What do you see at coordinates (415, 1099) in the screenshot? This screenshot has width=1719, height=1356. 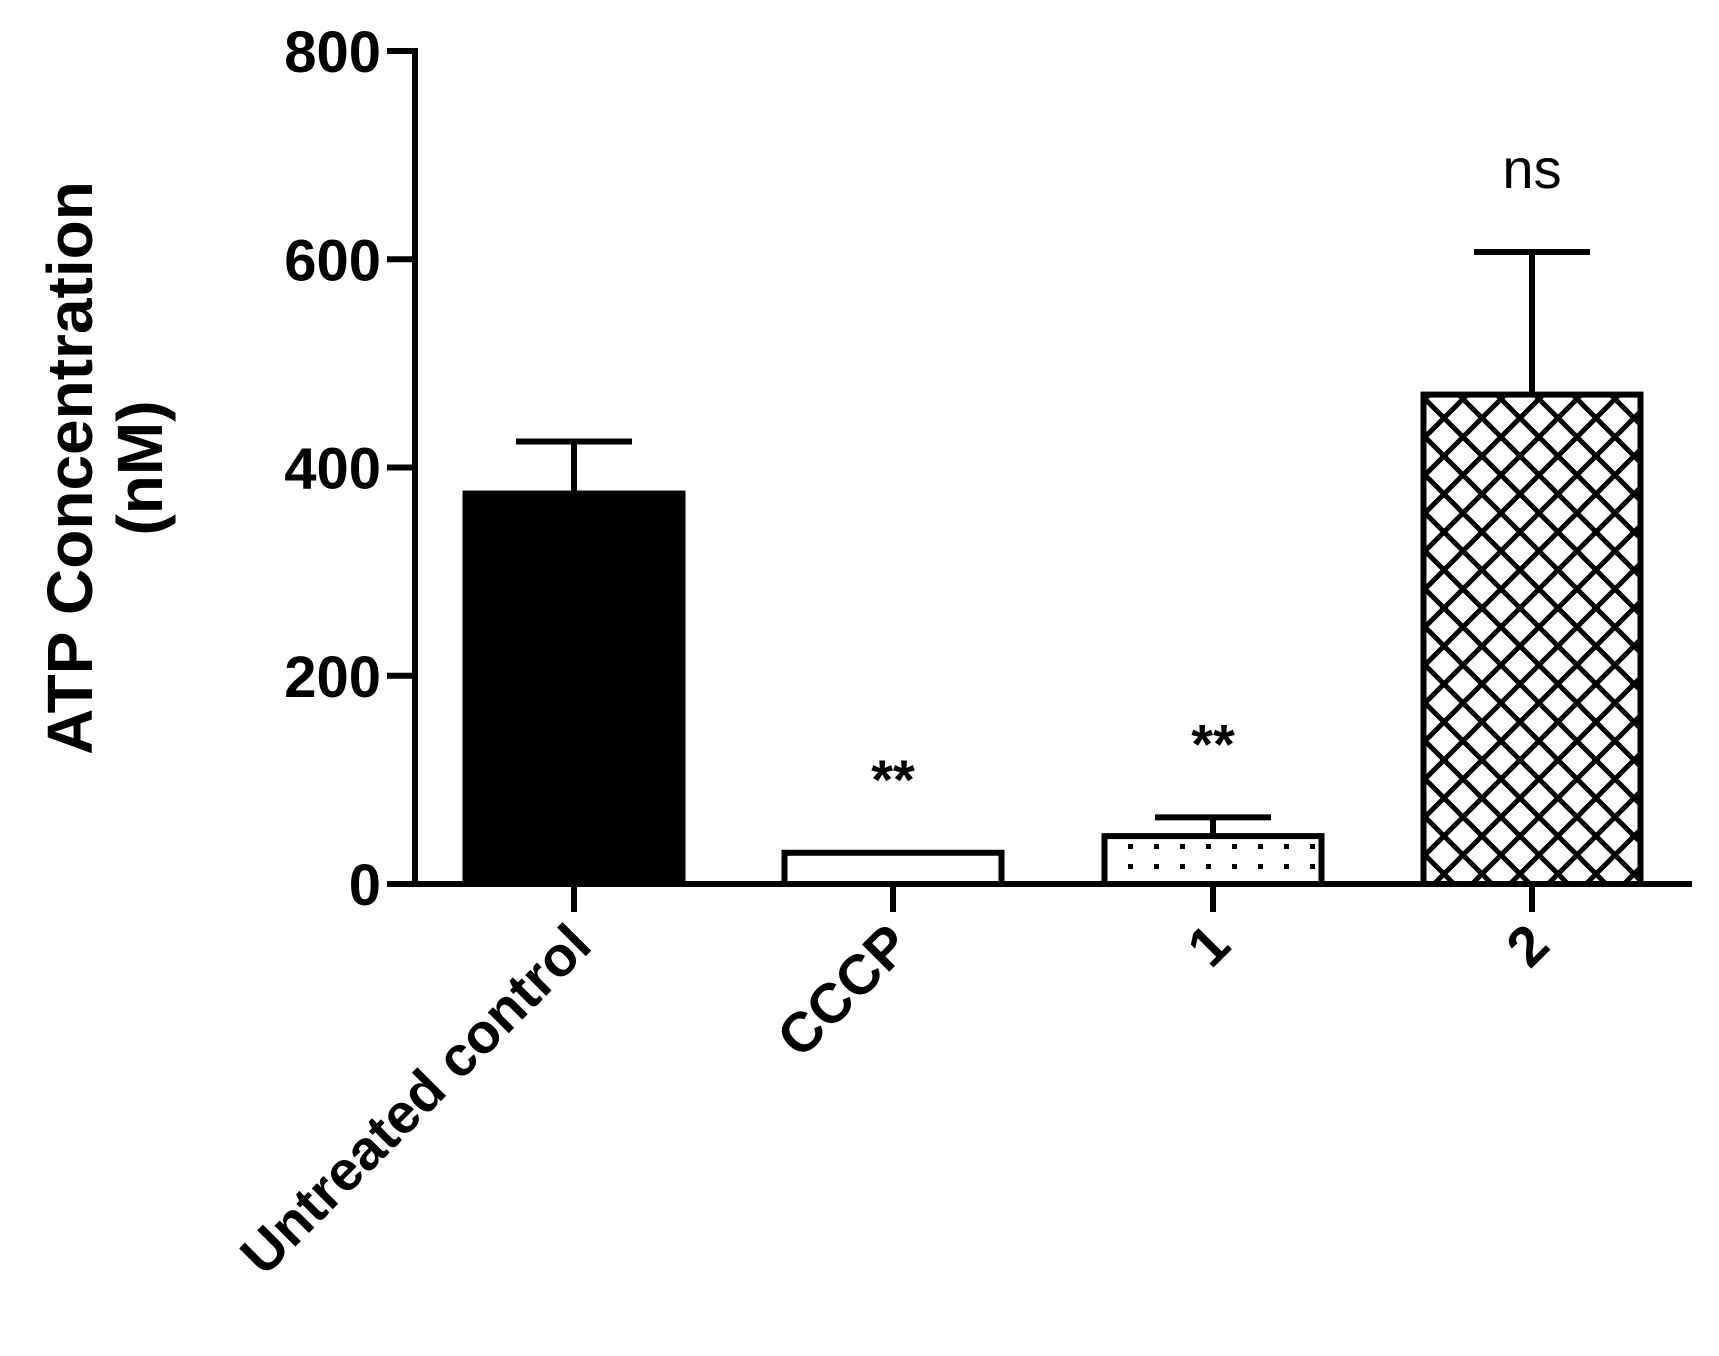 I see `x-tick-label: Untreated control` at bounding box center [415, 1099].